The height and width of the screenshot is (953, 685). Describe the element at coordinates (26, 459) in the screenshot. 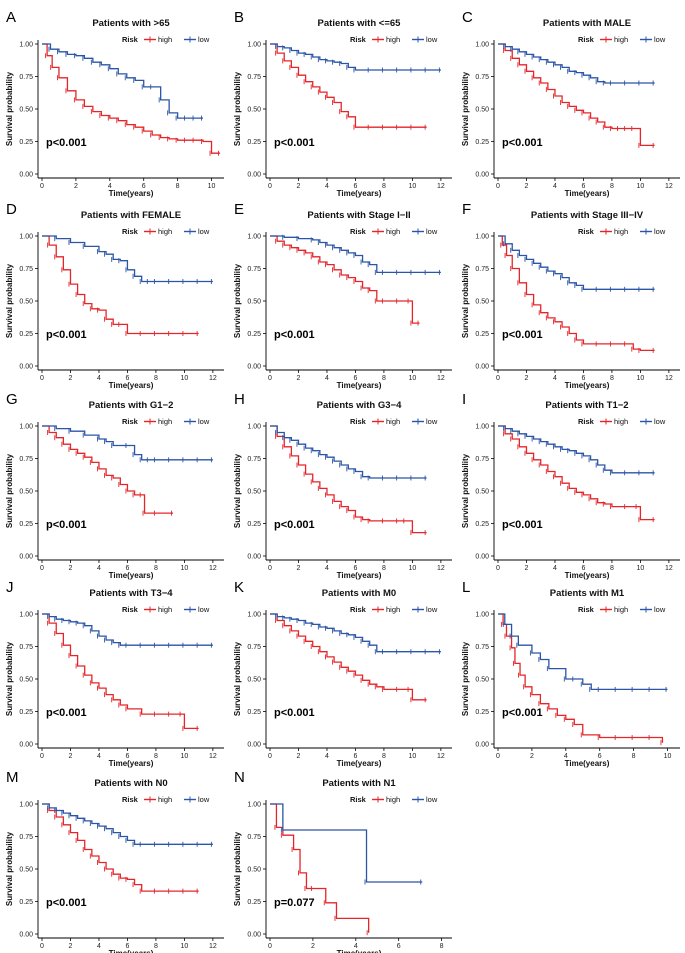

I see `y-tick-label: 0.75` at that location.